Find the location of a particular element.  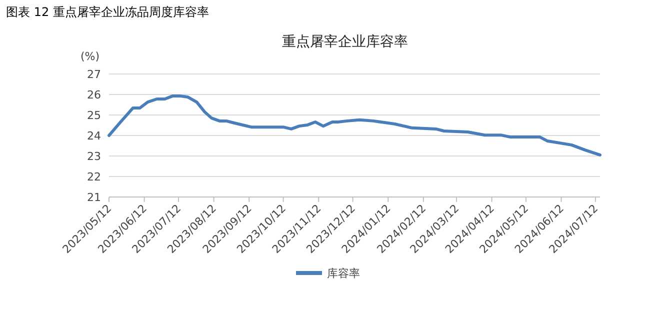

y-tick-label: 27 is located at coordinates (94, 74).